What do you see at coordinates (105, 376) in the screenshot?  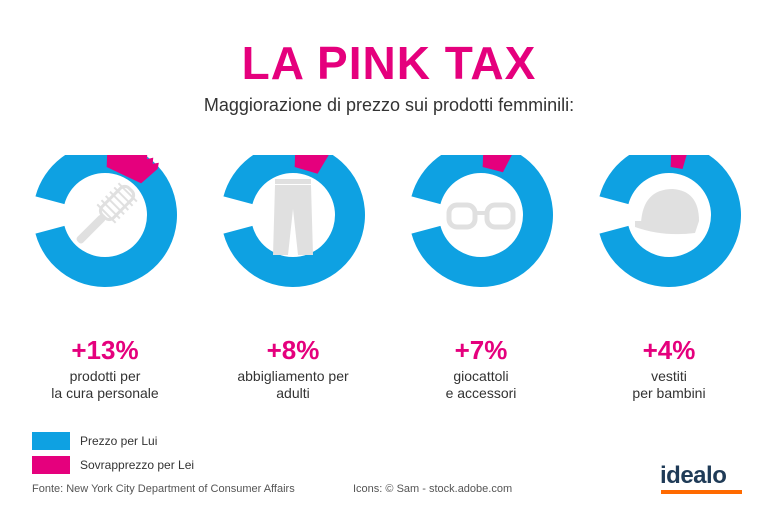 I see `category-label: prodotti per` at bounding box center [105, 376].